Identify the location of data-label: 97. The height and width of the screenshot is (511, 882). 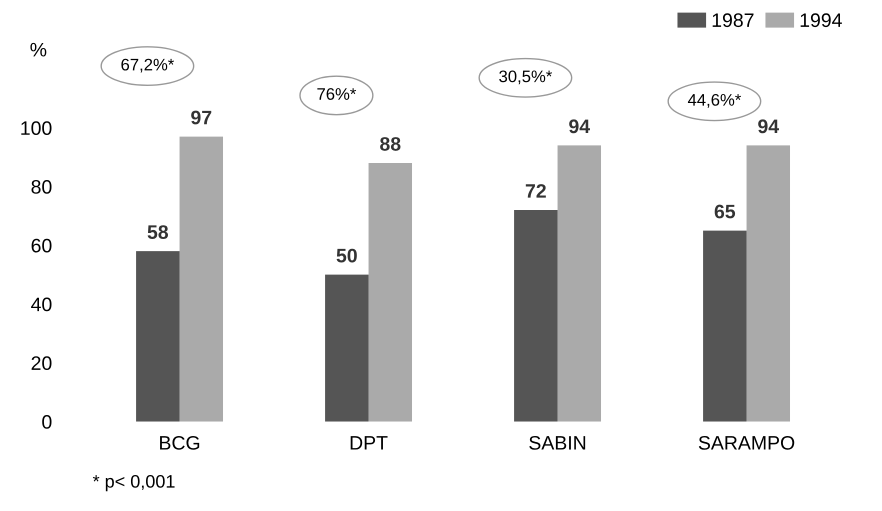
(201, 117).